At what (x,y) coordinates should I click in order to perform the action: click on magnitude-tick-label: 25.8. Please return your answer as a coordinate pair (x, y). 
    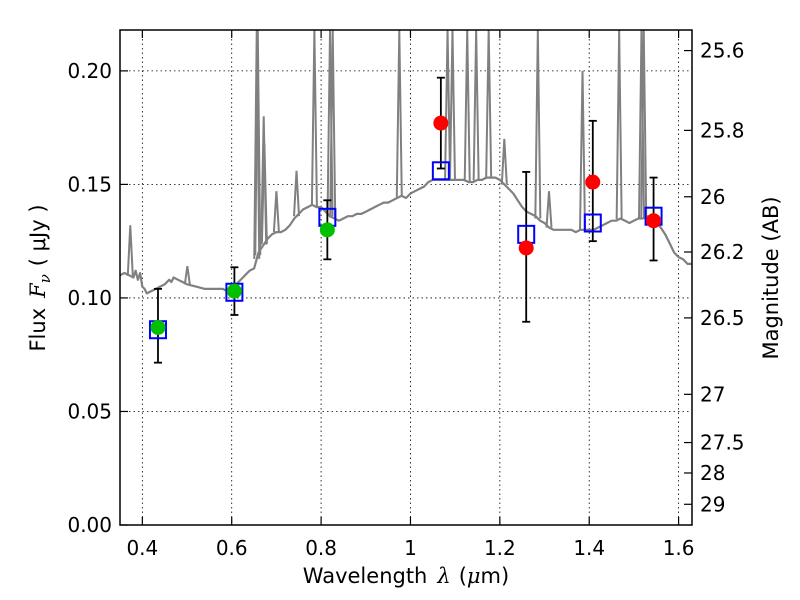
    Looking at the image, I should click on (722, 130).